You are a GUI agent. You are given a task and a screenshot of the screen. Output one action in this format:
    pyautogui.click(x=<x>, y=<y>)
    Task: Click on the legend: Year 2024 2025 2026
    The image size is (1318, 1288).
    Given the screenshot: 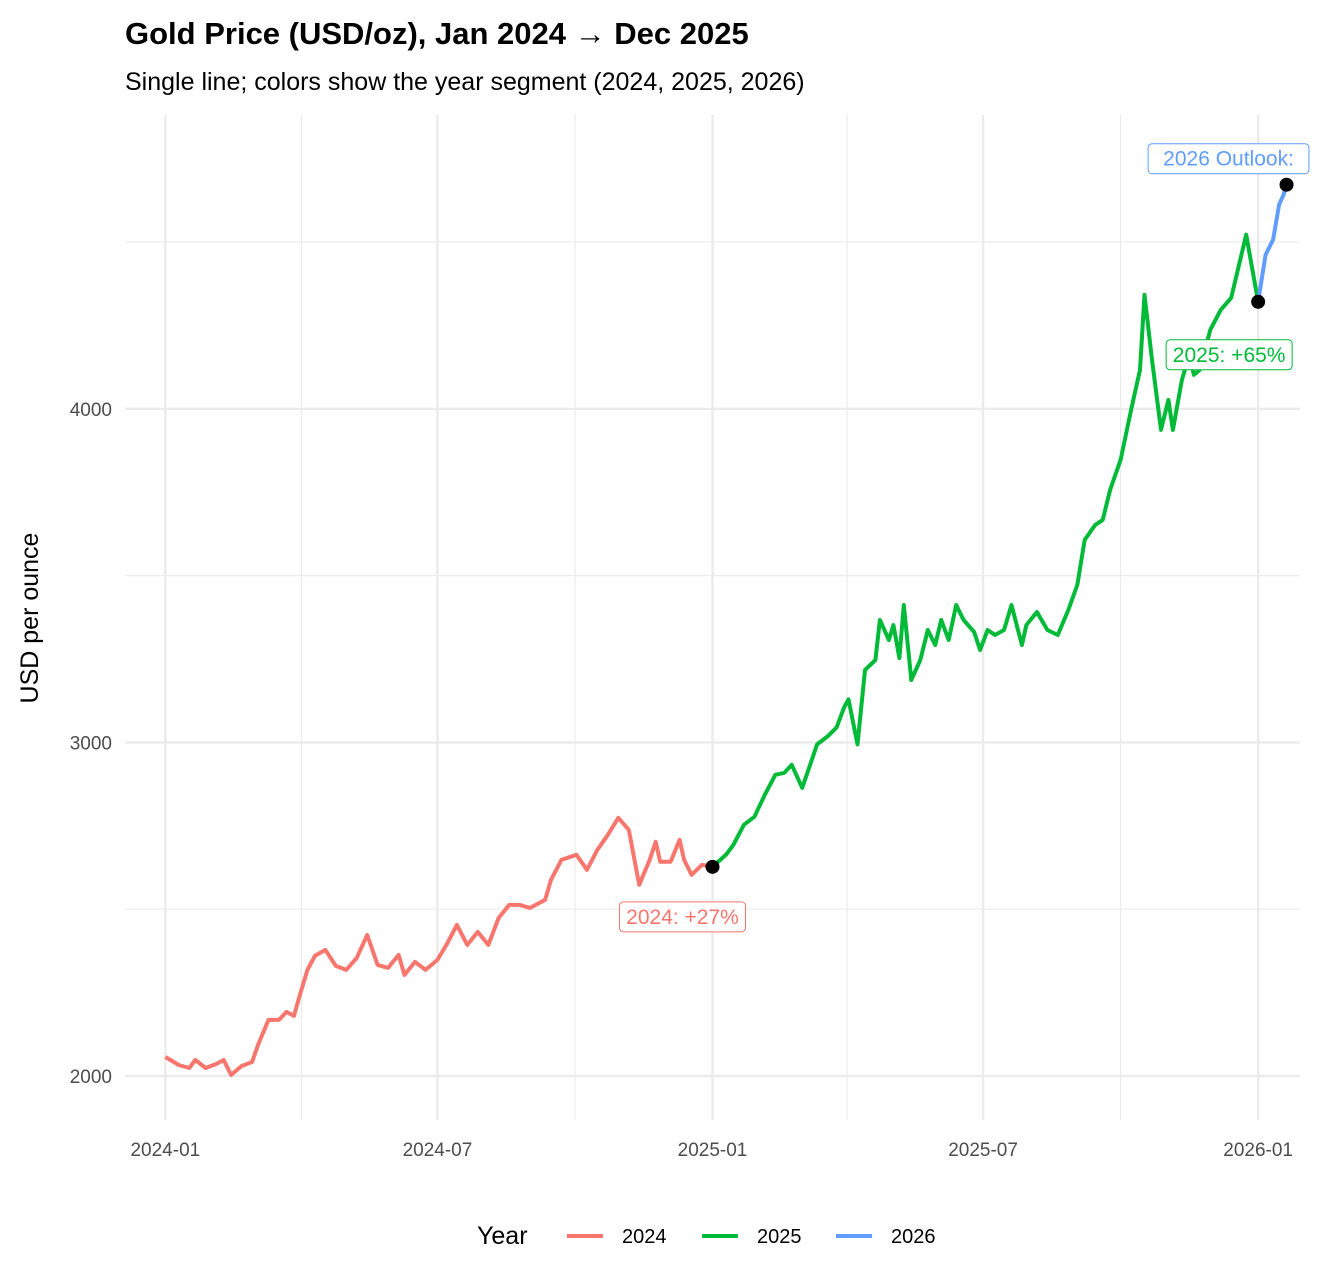 What is the action you would take?
    pyautogui.click(x=706, y=1236)
    